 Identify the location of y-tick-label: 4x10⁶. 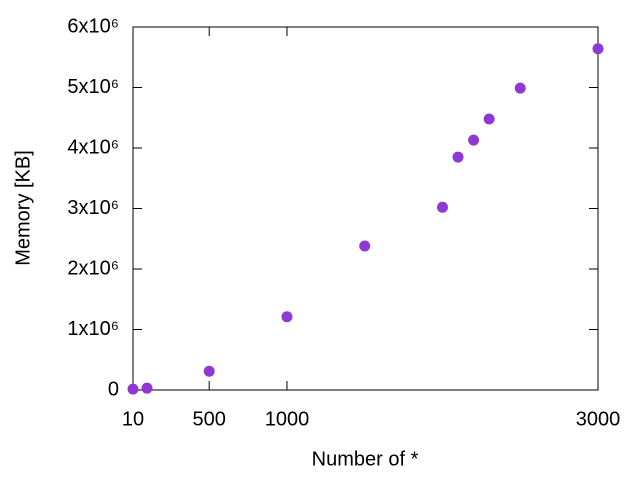
(93, 147).